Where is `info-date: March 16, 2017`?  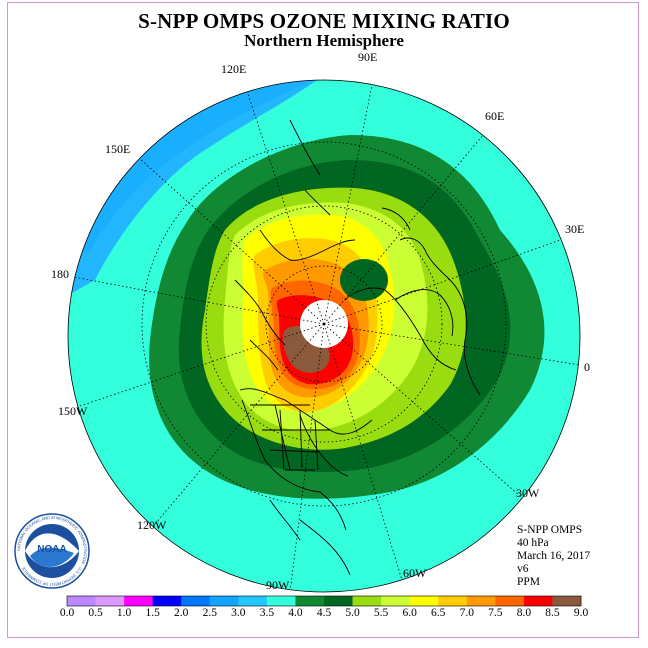 info-date: March 16, 2017 is located at coordinates (554, 556).